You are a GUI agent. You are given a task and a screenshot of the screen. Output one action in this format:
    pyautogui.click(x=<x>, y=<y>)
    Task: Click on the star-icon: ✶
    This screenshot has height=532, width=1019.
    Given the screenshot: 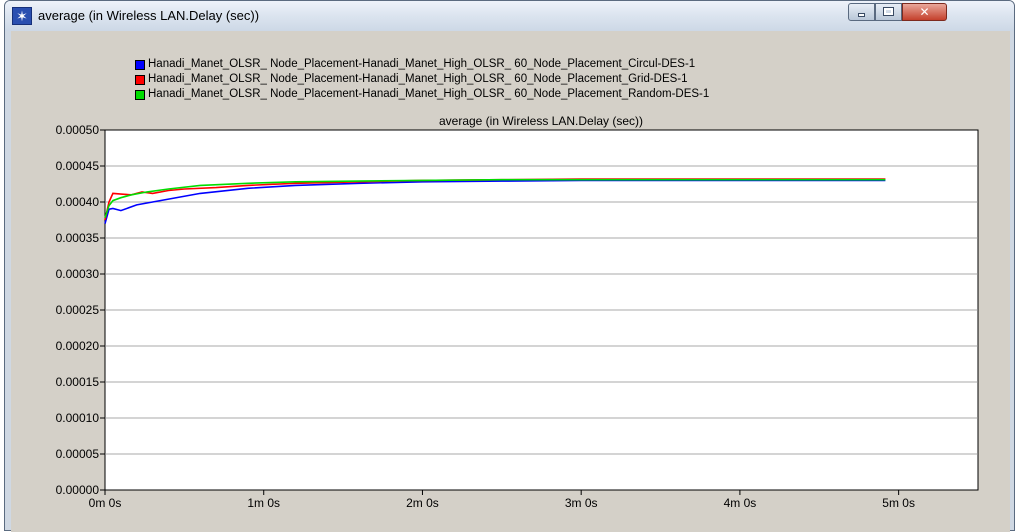 What is the action you would take?
    pyautogui.click(x=22, y=16)
    